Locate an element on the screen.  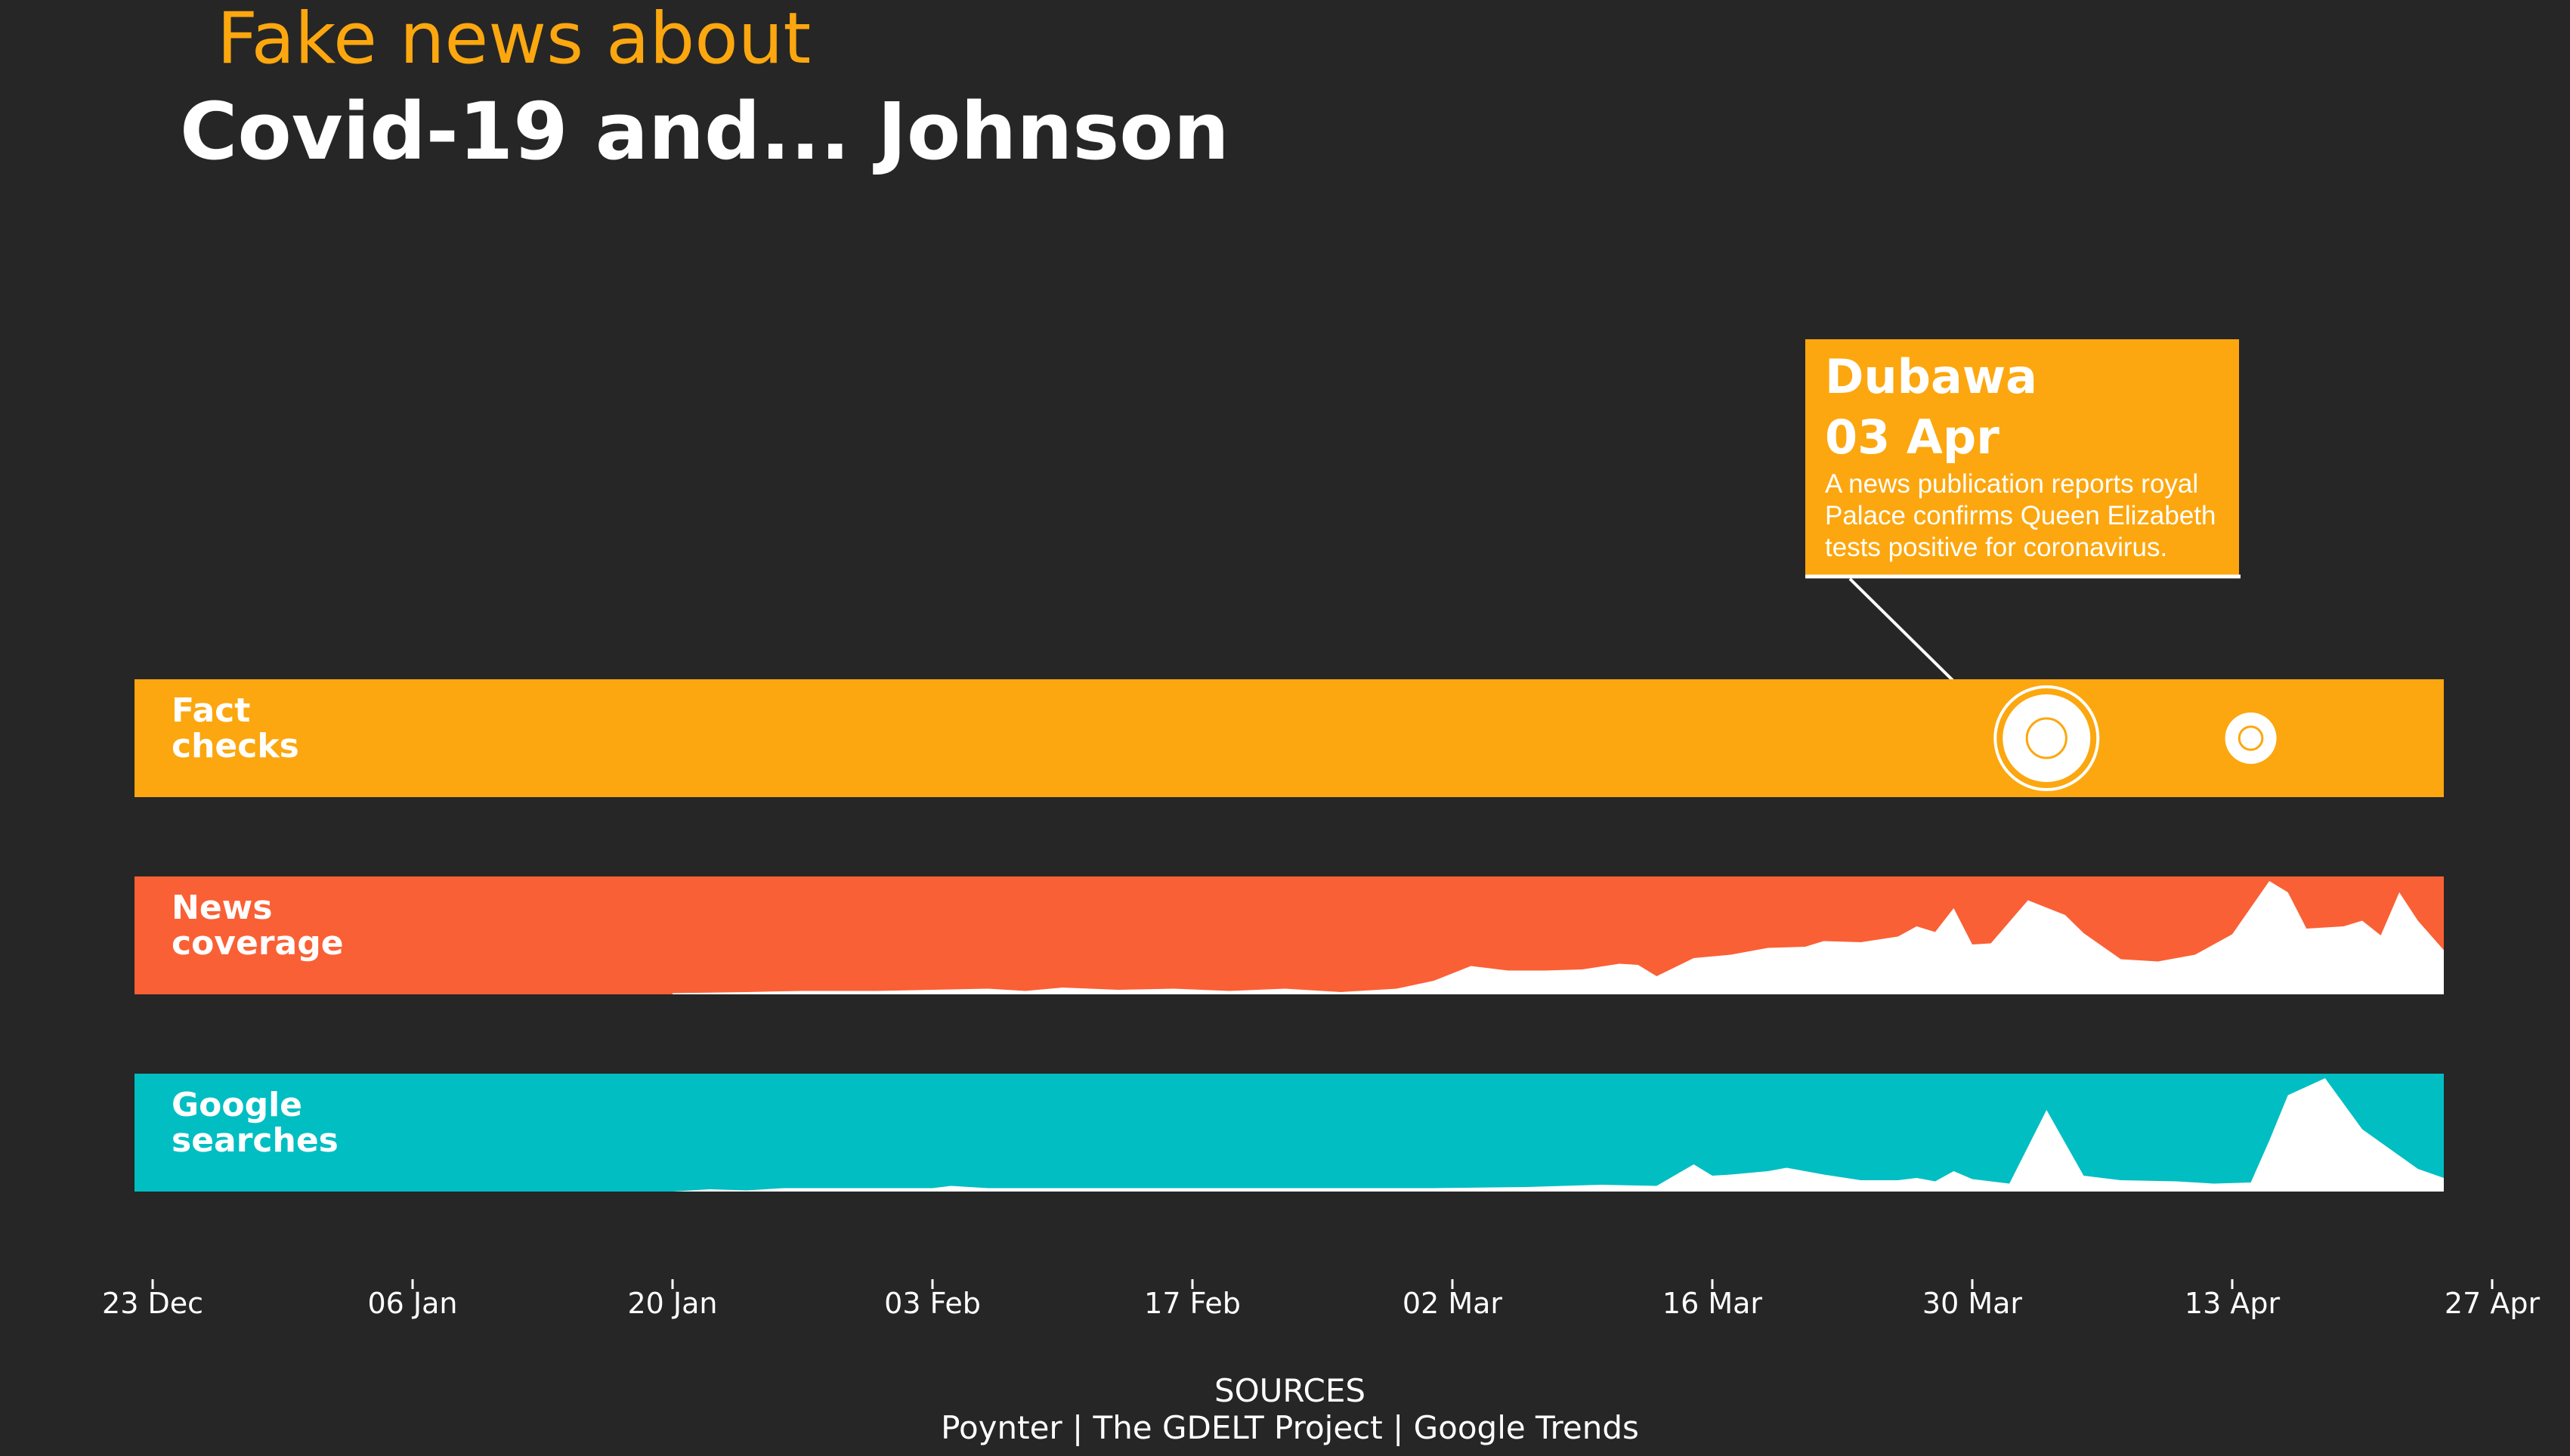
x-tick-label: 02 Mar is located at coordinates (1453, 1303).